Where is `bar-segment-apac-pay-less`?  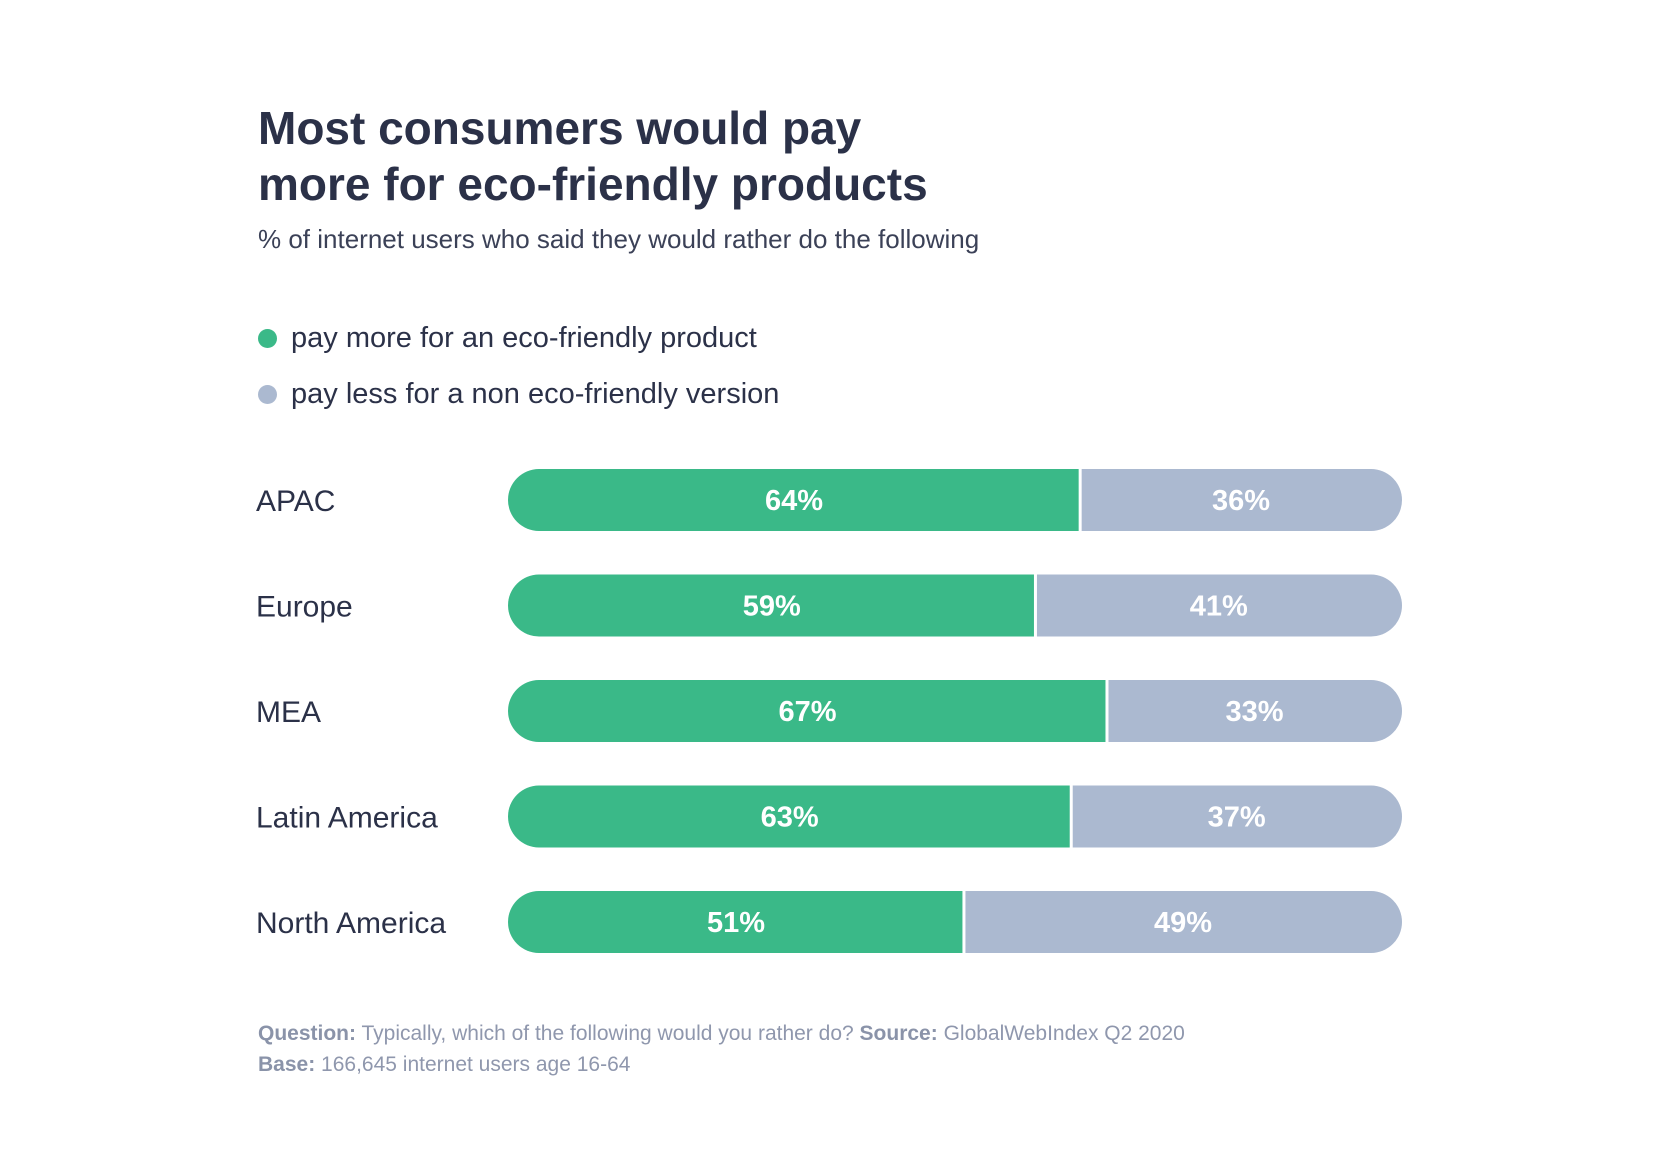
bar-segment-apac-pay-less is located at coordinates (1241, 500).